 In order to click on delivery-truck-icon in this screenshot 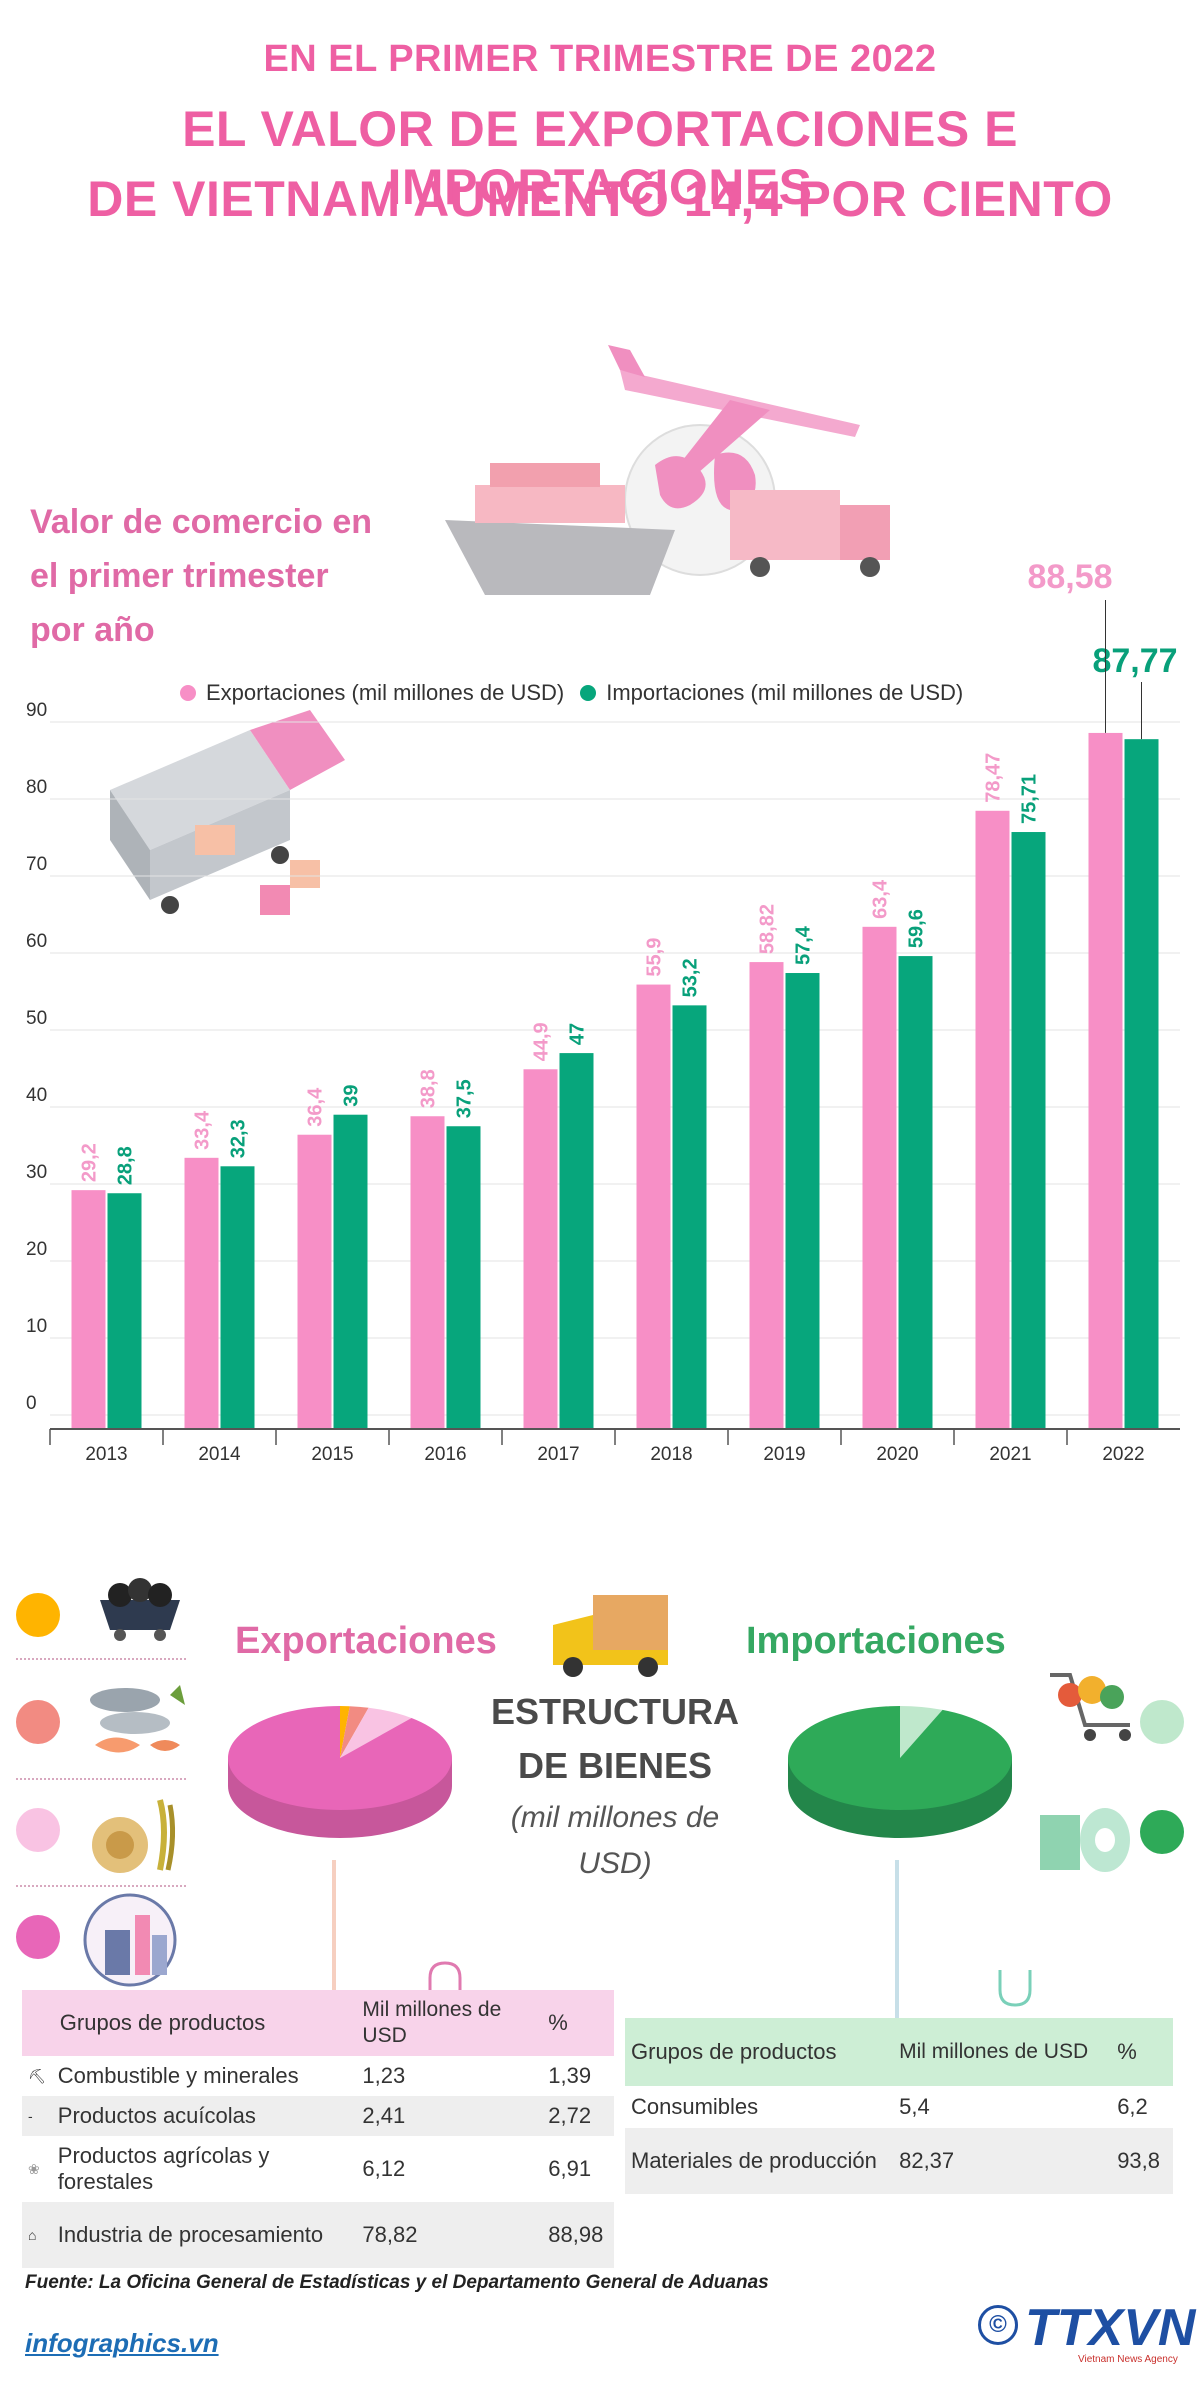, I will do `click(227, 812)`.